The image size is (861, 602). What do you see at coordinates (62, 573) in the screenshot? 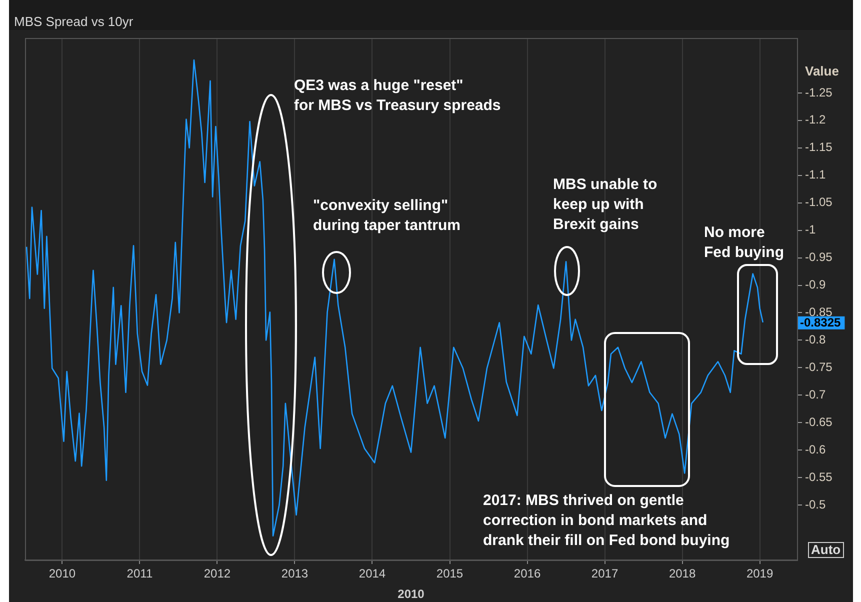
I see `x-tick-label: 2010` at bounding box center [62, 573].